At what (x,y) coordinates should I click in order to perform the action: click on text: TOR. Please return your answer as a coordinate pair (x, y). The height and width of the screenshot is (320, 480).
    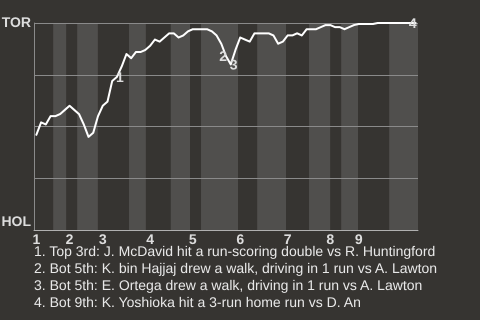
    Looking at the image, I should click on (17, 22).